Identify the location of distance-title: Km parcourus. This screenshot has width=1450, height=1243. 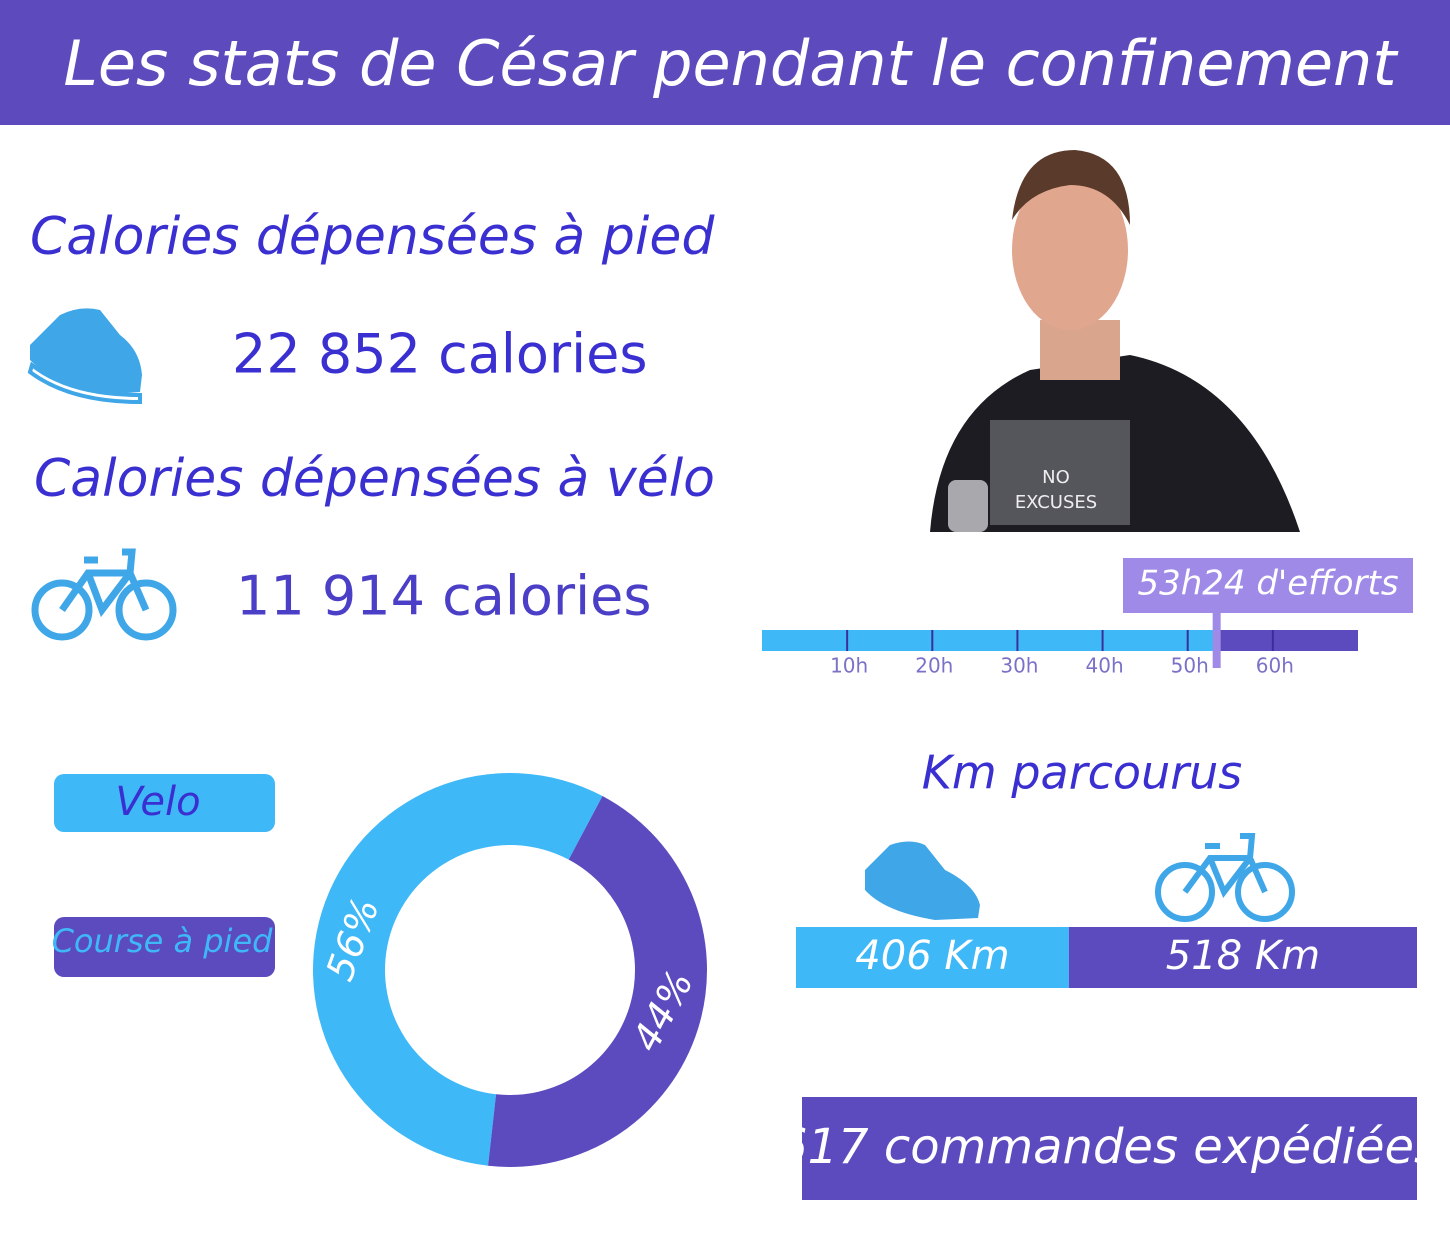
(1082, 773).